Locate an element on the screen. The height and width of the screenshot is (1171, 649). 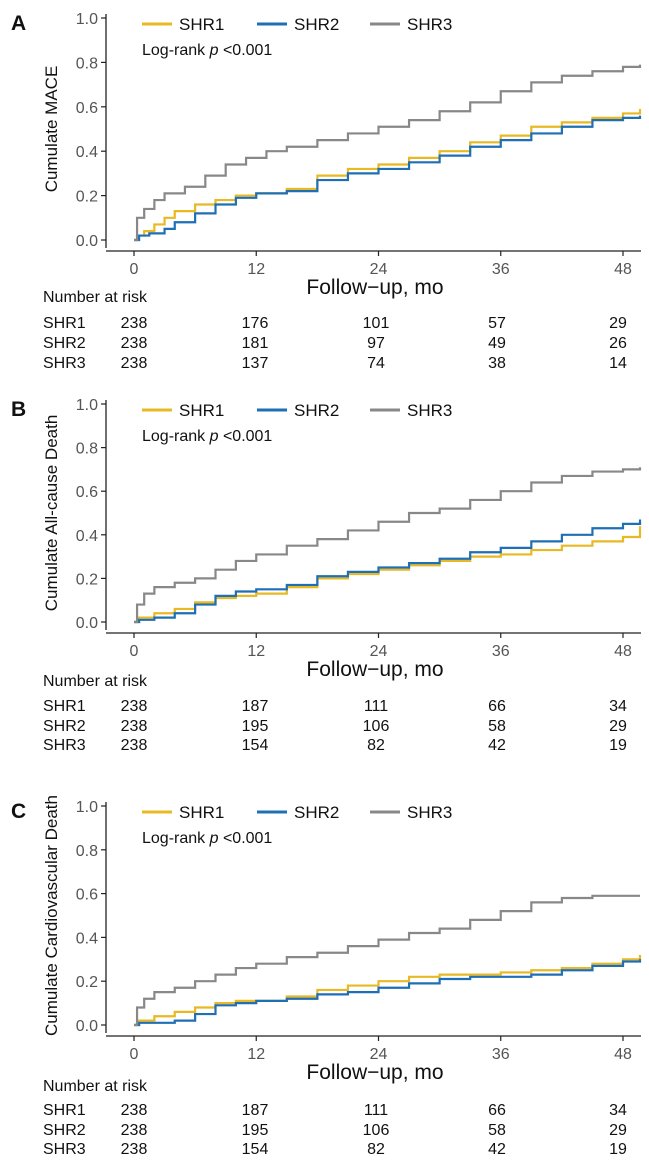
risk-cell: 181 is located at coordinates (255, 343).